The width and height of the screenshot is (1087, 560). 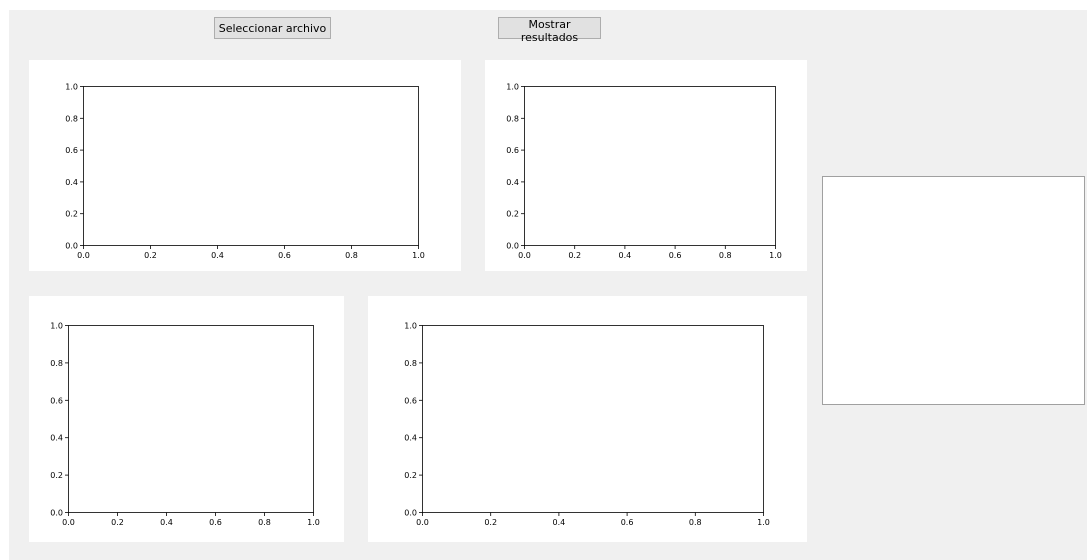 I want to click on side-panel, so click(x=953, y=290).